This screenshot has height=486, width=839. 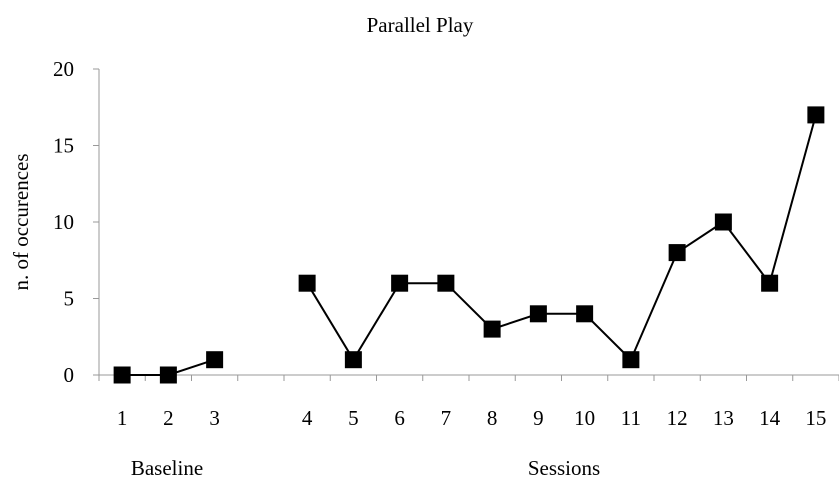 What do you see at coordinates (69, 375) in the screenshot?
I see `y-tick-label: 0` at bounding box center [69, 375].